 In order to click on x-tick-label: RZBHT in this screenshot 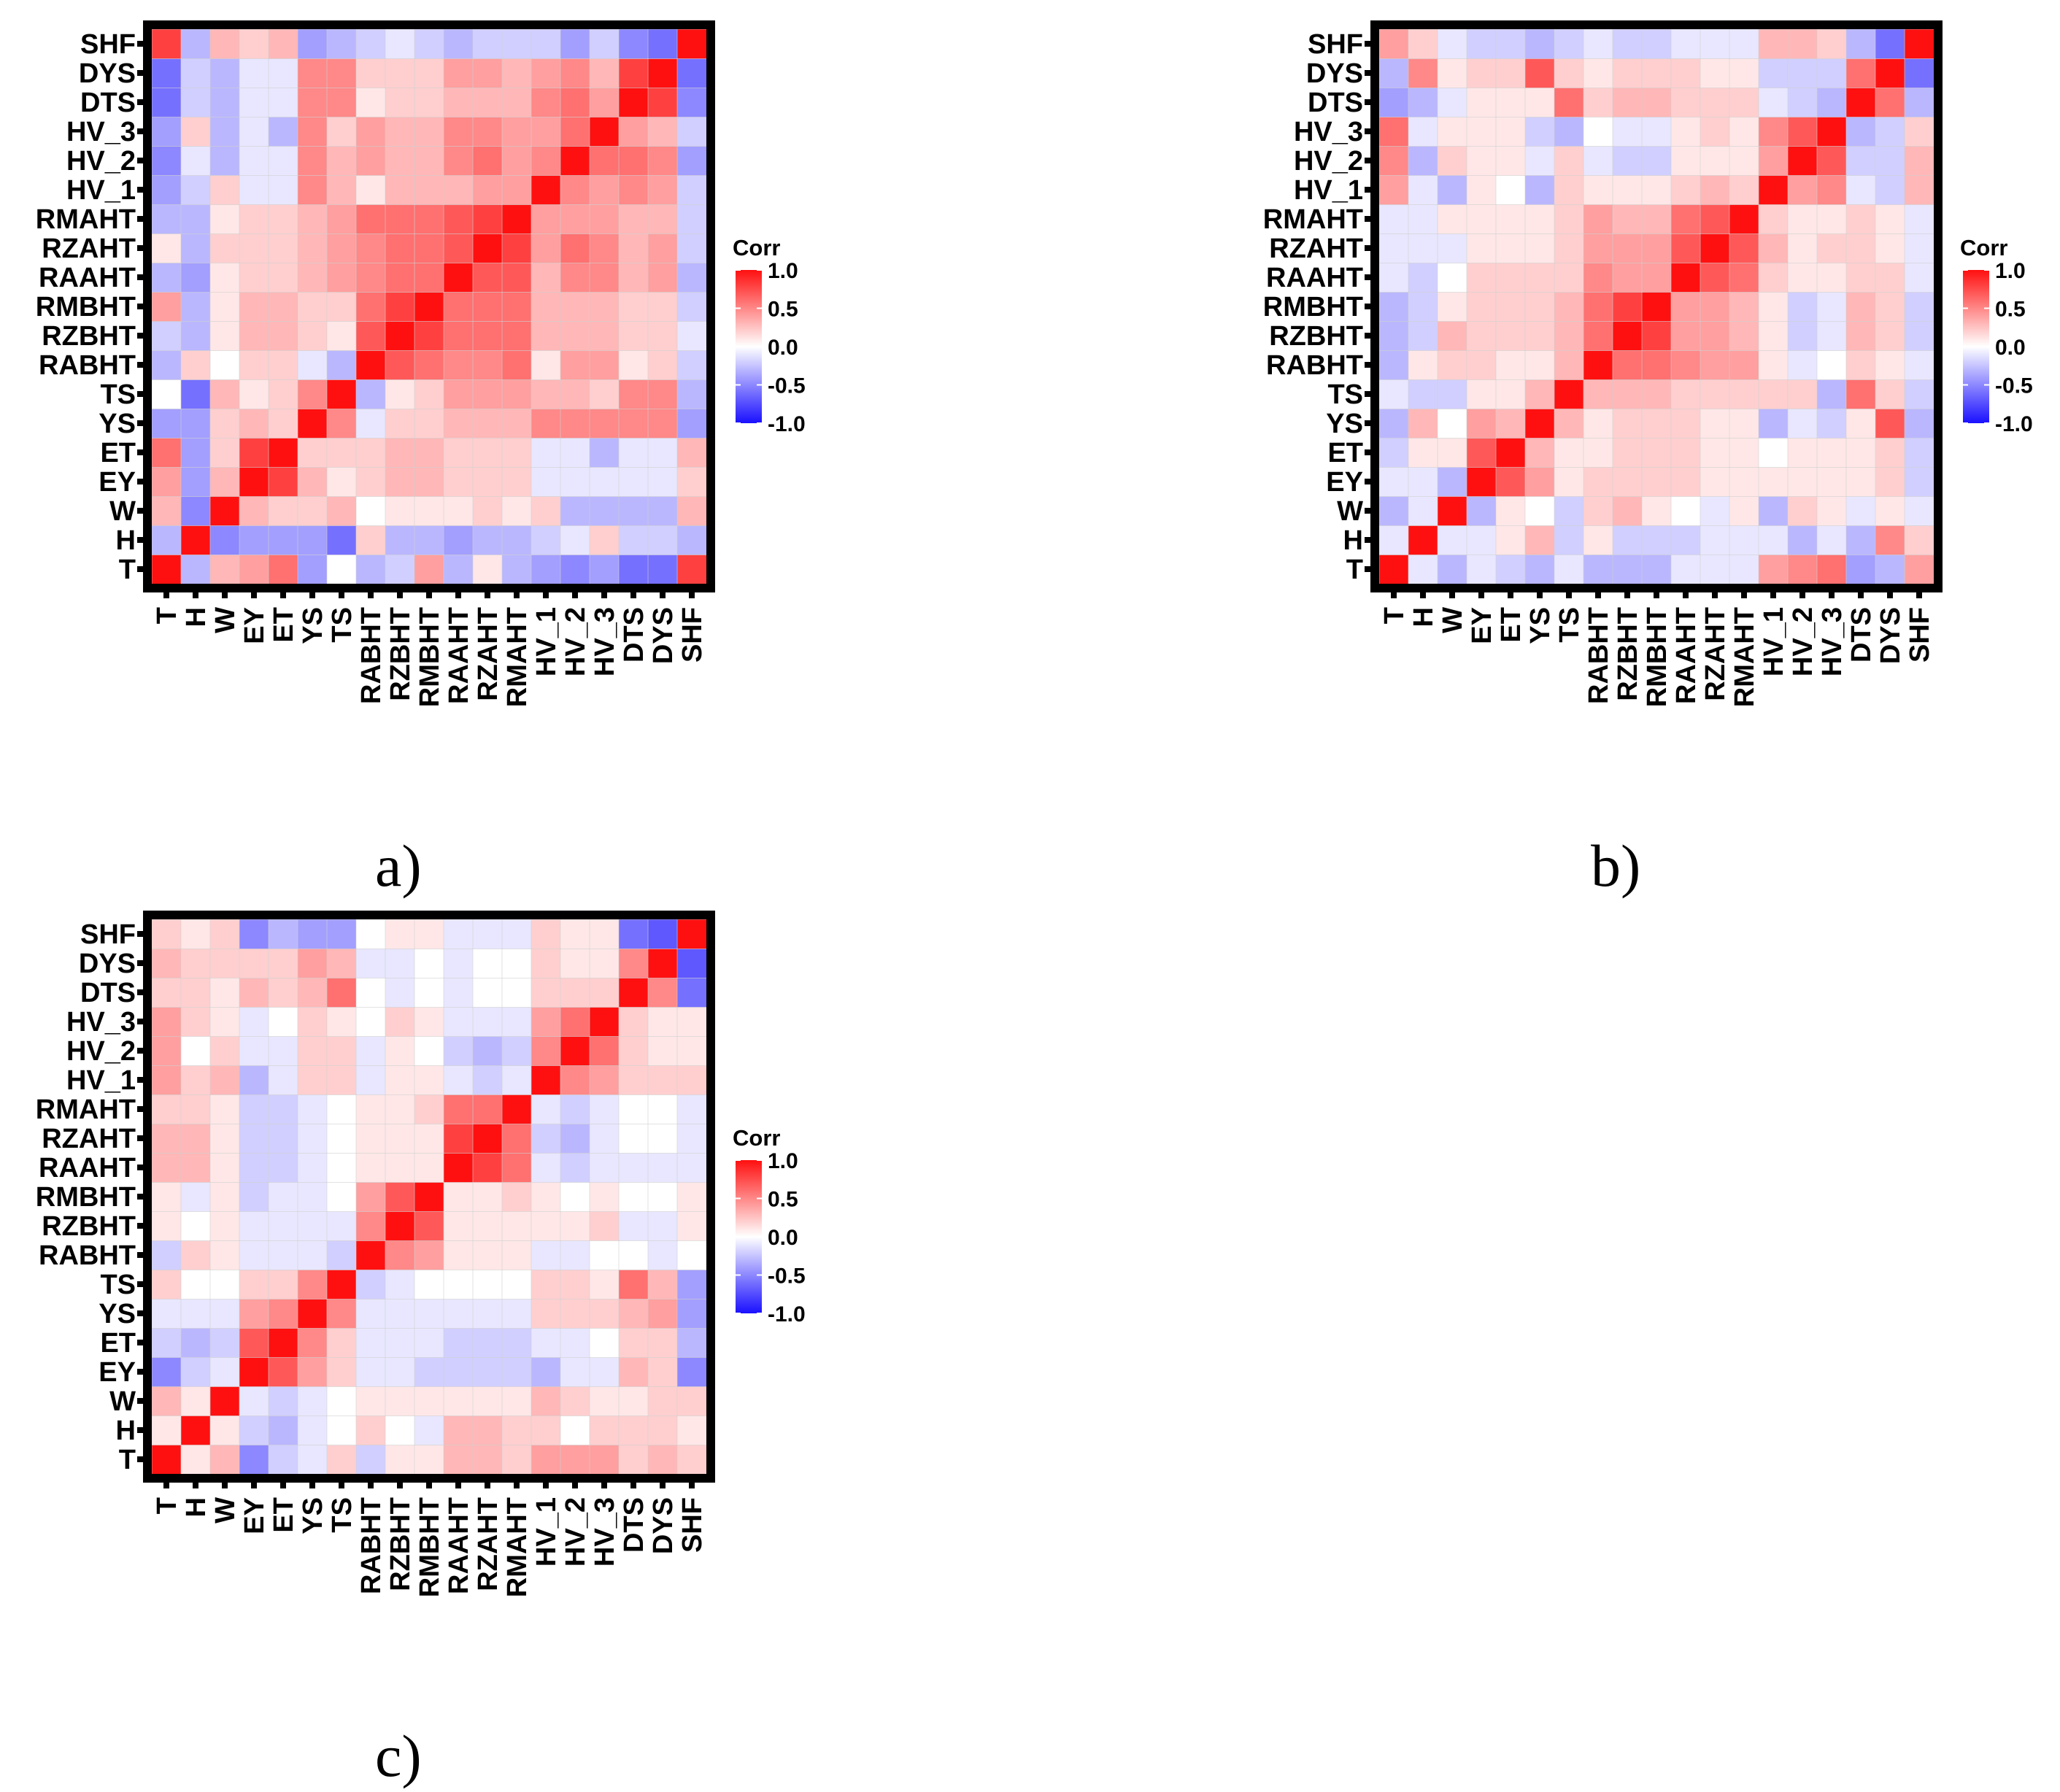, I will do `click(400, 1544)`.